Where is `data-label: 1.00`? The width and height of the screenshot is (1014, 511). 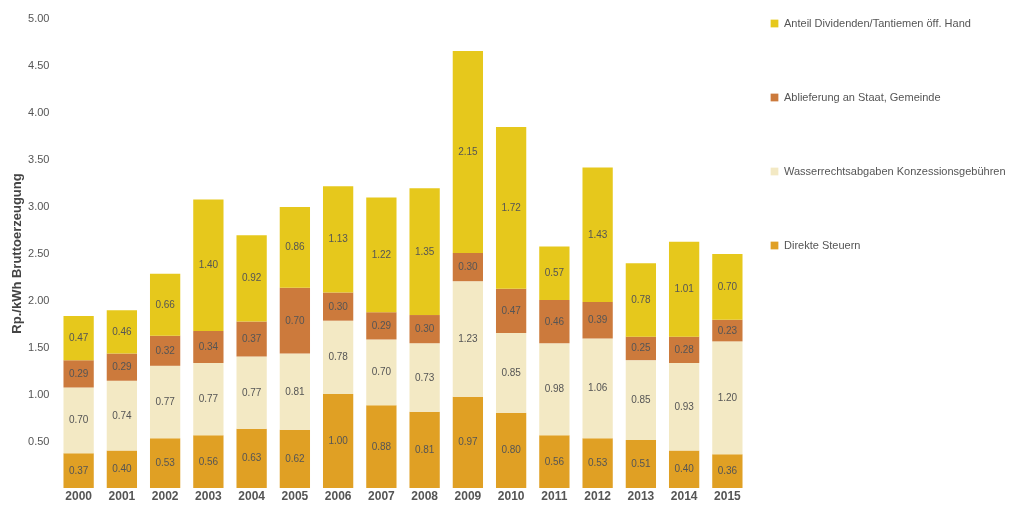
data-label: 1.00 is located at coordinates (338, 440).